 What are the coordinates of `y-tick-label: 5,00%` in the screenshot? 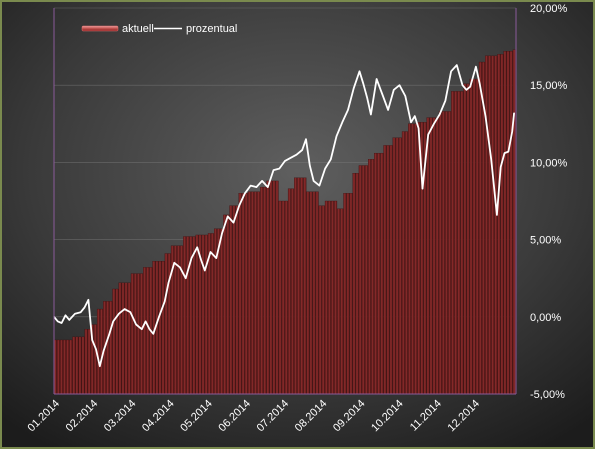 It's located at (545, 241).